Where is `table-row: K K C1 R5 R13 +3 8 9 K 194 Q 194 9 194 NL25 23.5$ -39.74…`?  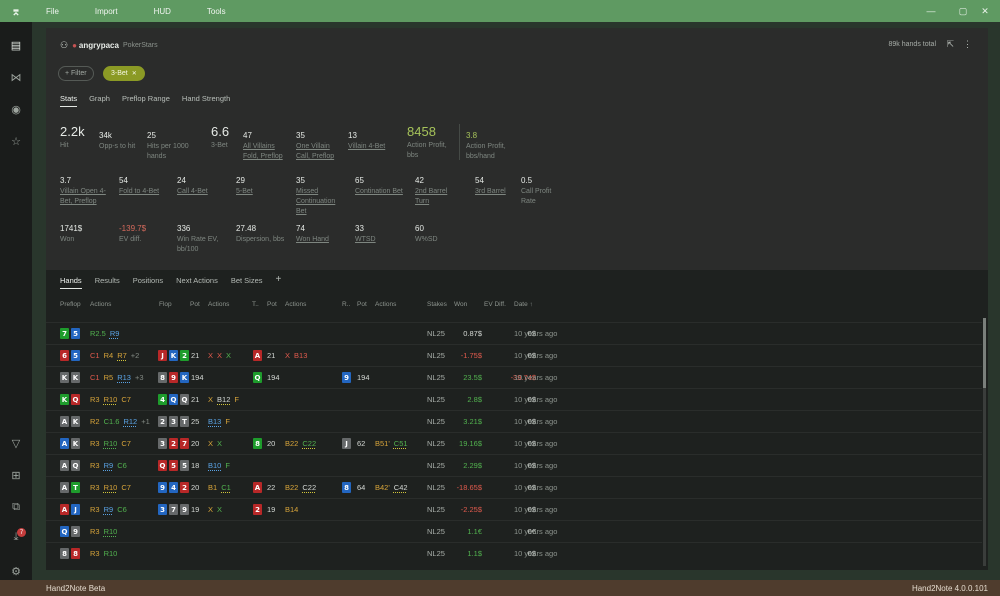 table-row: K K C1 R5 R13 +3 8 9 K 194 Q 194 9 194 NL25 23.5$ -39.74… is located at coordinates (514, 377).